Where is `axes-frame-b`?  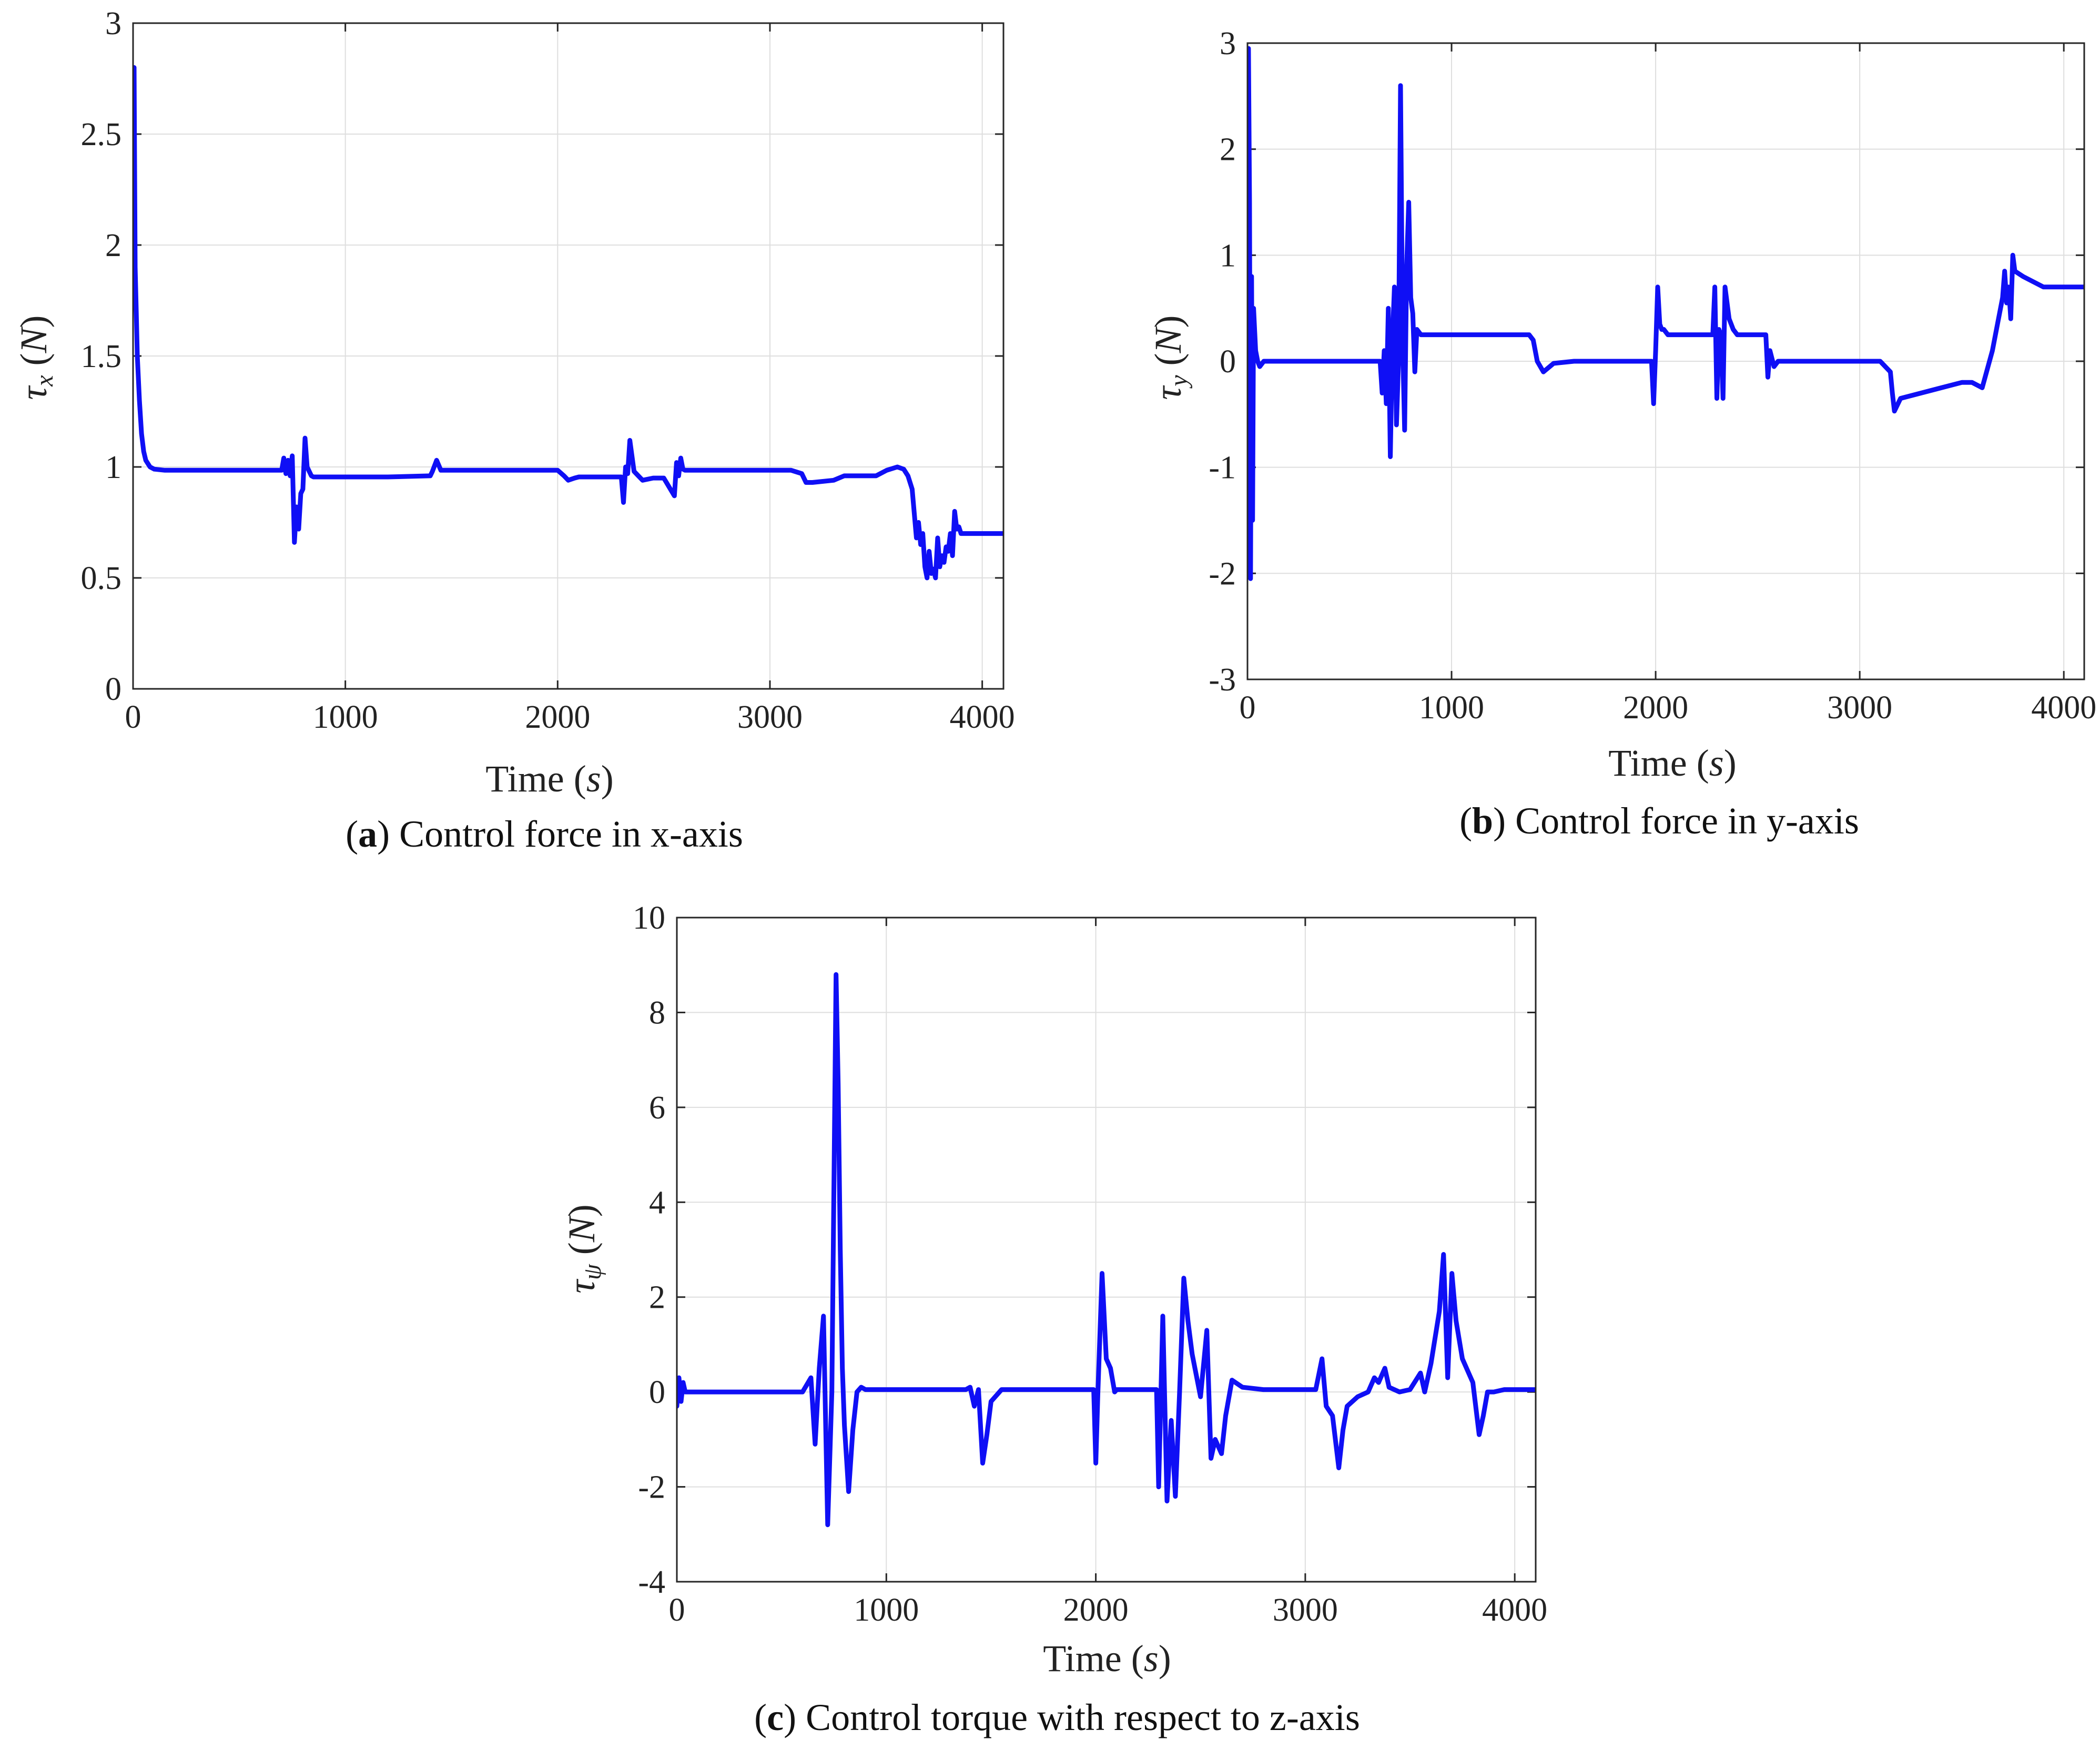
axes-frame-b is located at coordinates (1665, 361).